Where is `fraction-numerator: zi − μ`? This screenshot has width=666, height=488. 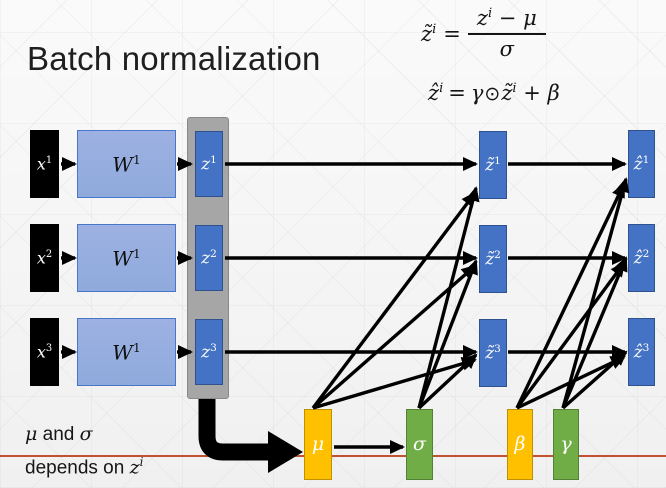 fraction-numerator: zi − μ is located at coordinates (506, 20).